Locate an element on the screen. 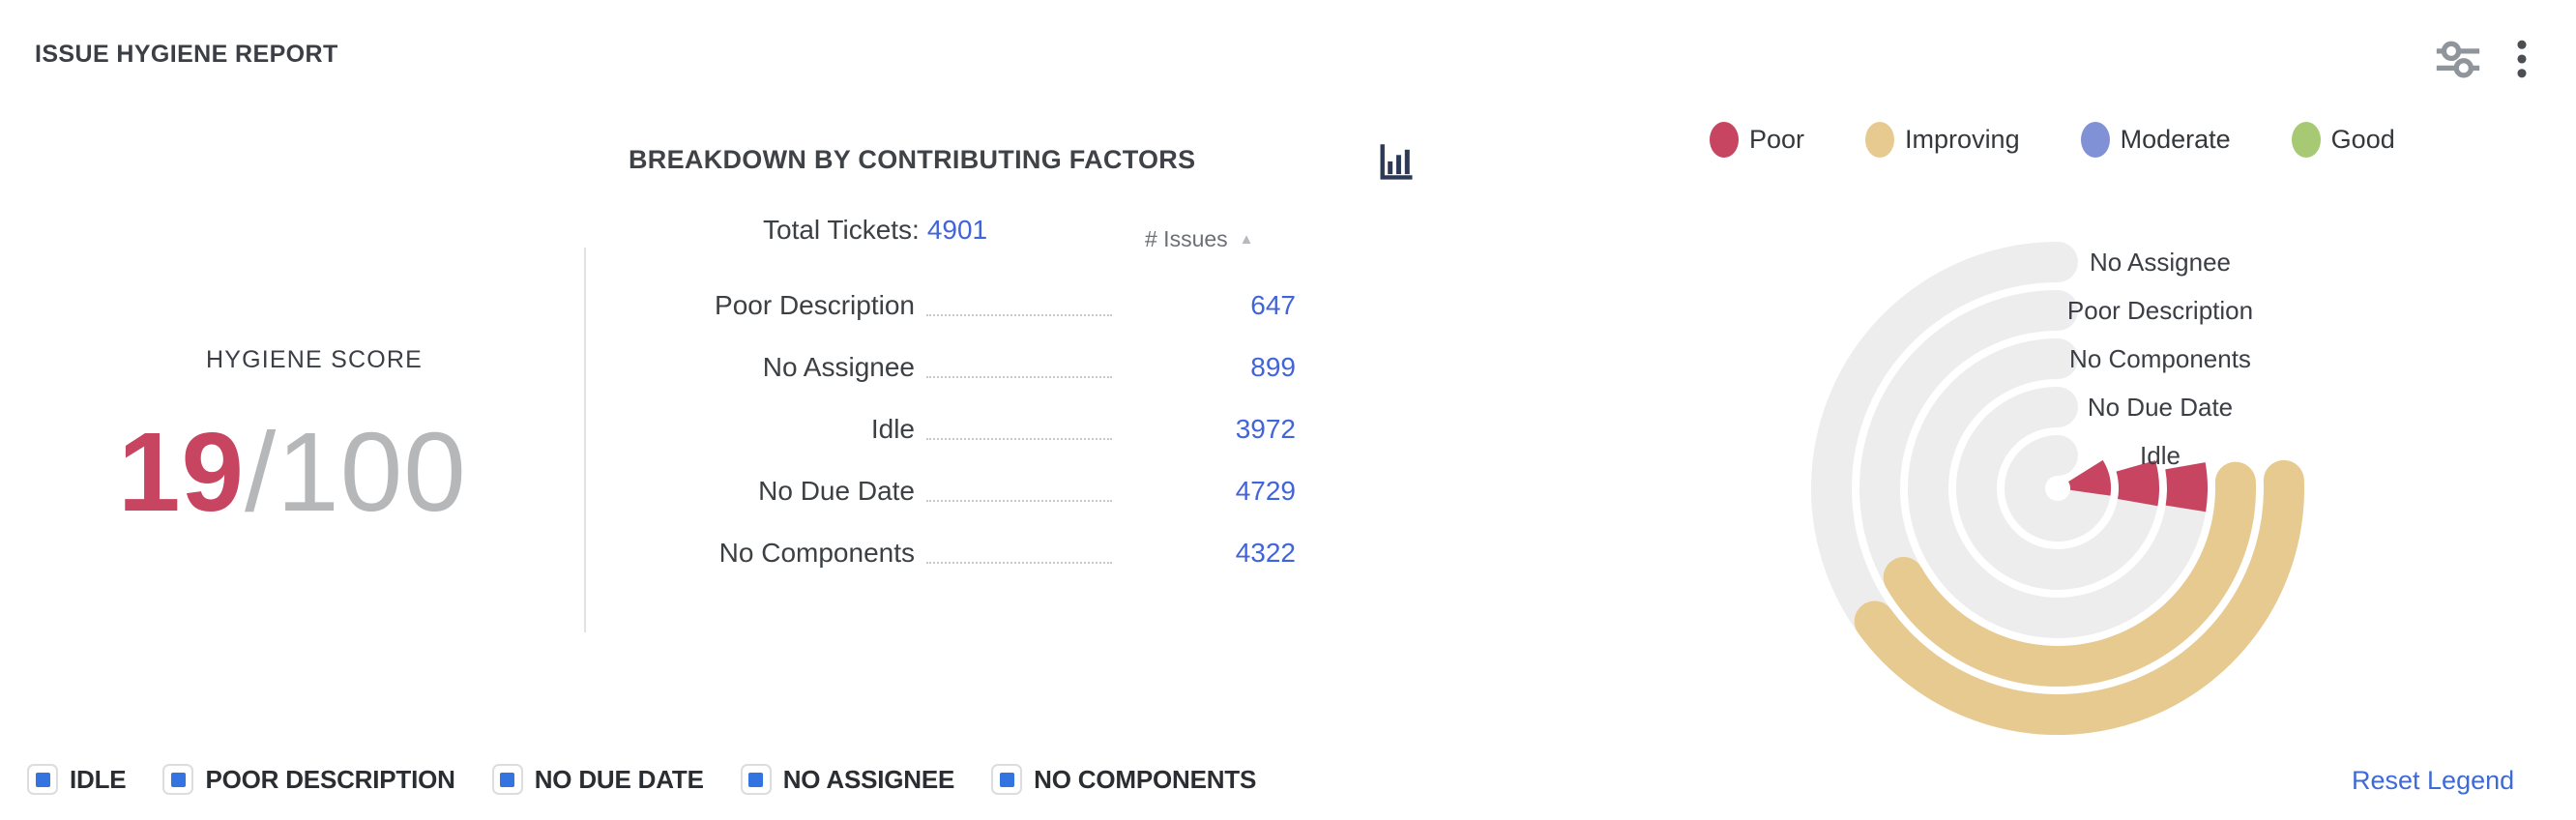 The width and height of the screenshot is (2576, 820). ring-track-cap-no-assignee is located at coordinates (2057, 262).